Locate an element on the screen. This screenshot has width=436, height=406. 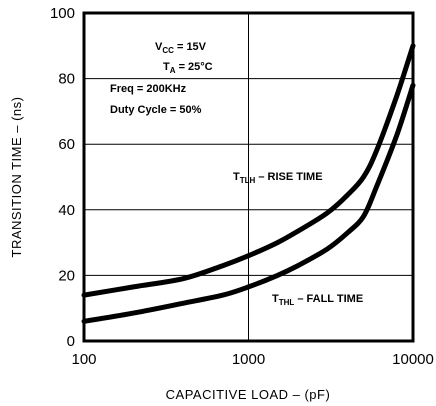
x-tick-label: 100 is located at coordinates (83, 359).